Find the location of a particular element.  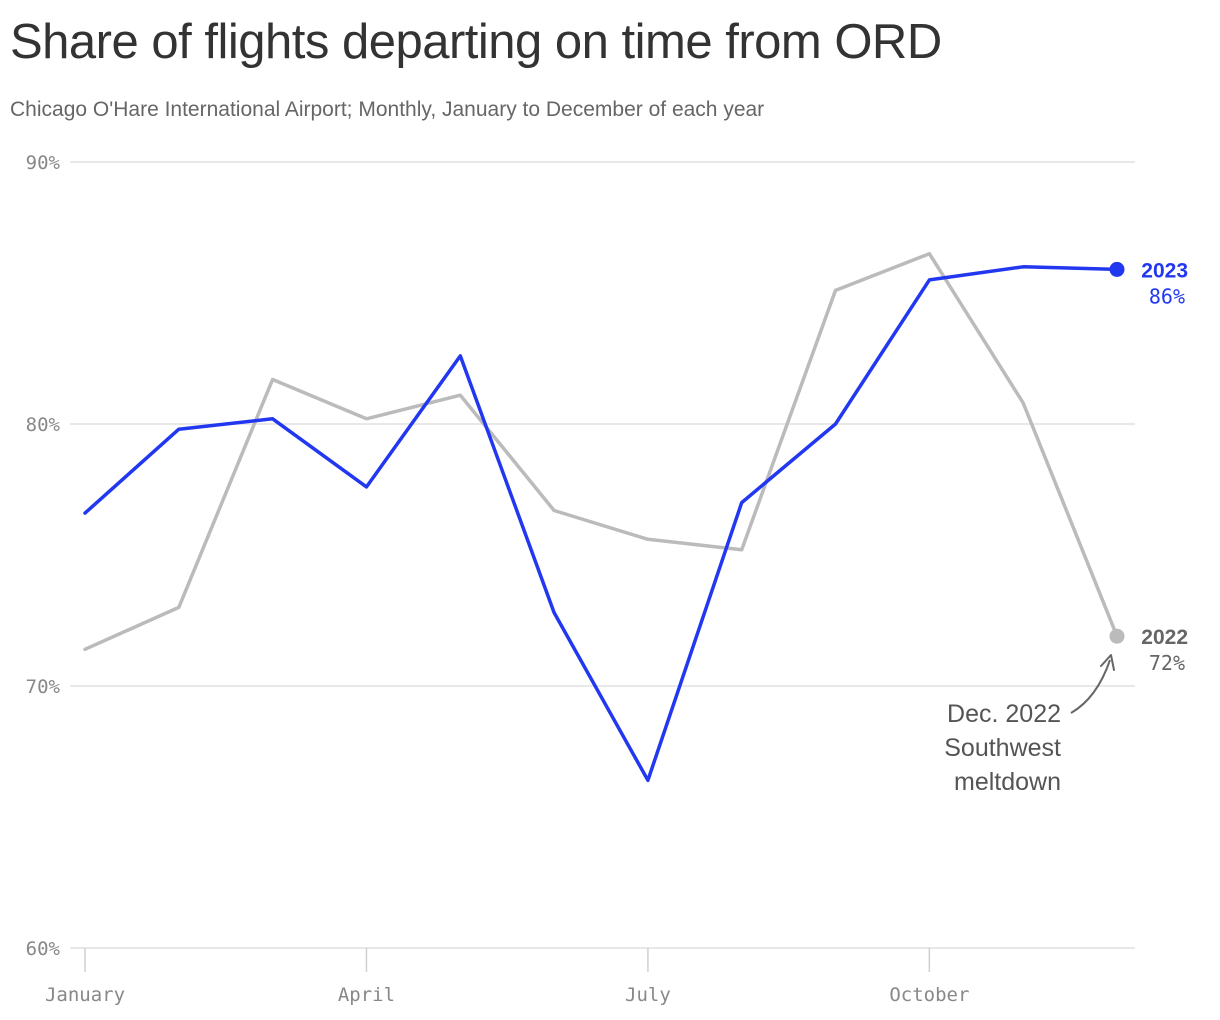

end-label-year-2022: 2022 is located at coordinates (1164, 637).